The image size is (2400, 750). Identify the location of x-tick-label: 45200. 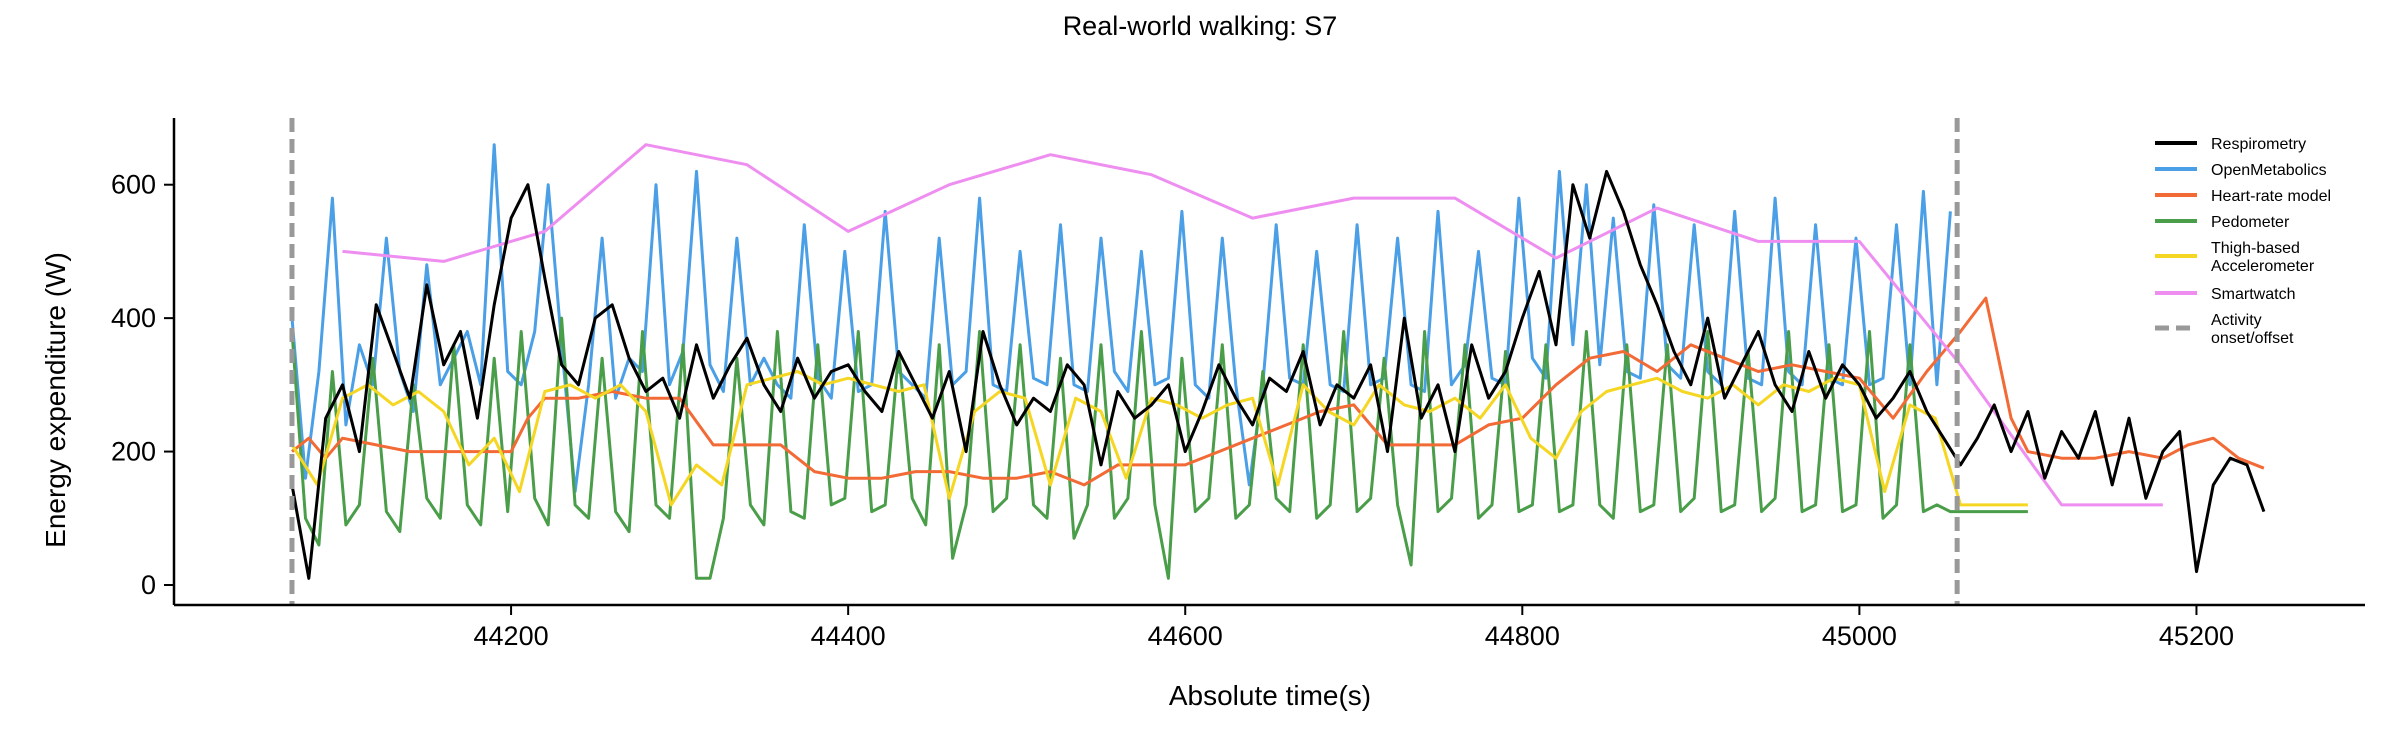
(2196, 636).